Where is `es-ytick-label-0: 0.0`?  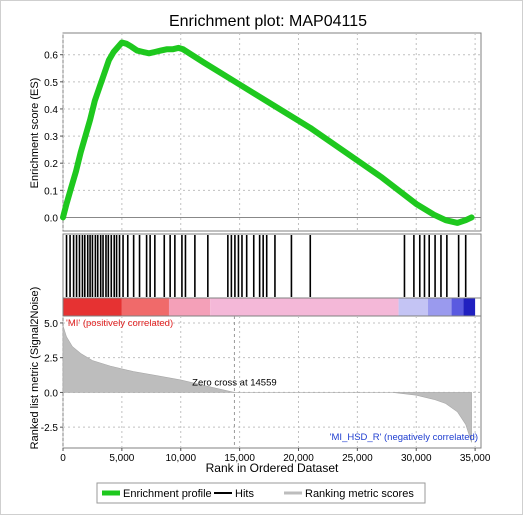
es-ytick-label-0: 0.0 is located at coordinates (51, 218).